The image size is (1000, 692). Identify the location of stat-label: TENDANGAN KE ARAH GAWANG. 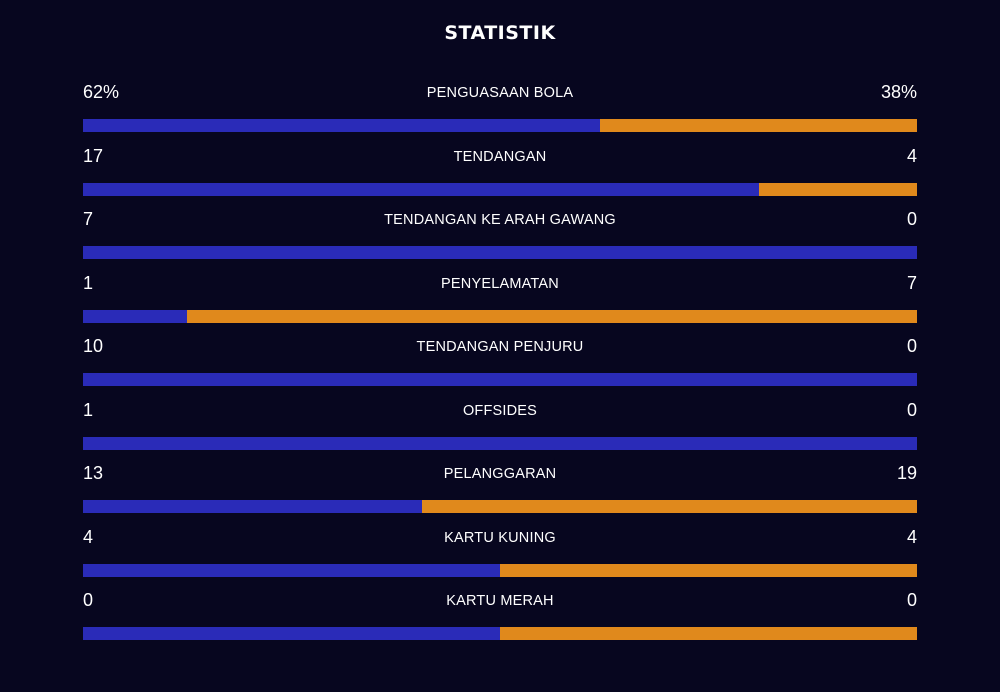
(500, 220).